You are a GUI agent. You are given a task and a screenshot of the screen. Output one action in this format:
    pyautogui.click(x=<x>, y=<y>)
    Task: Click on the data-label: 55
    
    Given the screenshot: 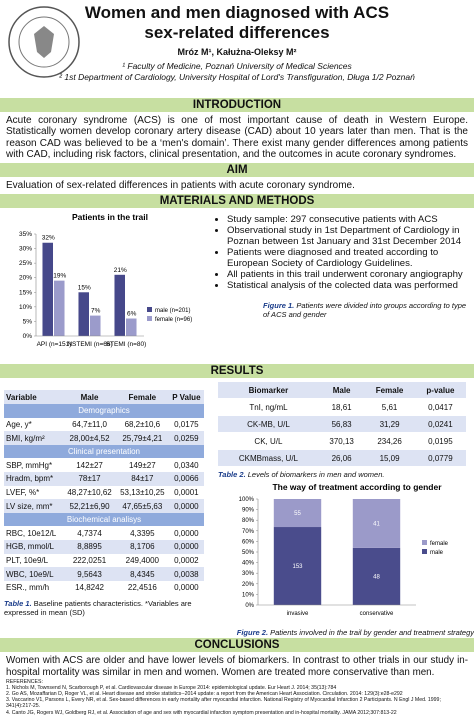 What is the action you would take?
    pyautogui.click(x=297, y=514)
    